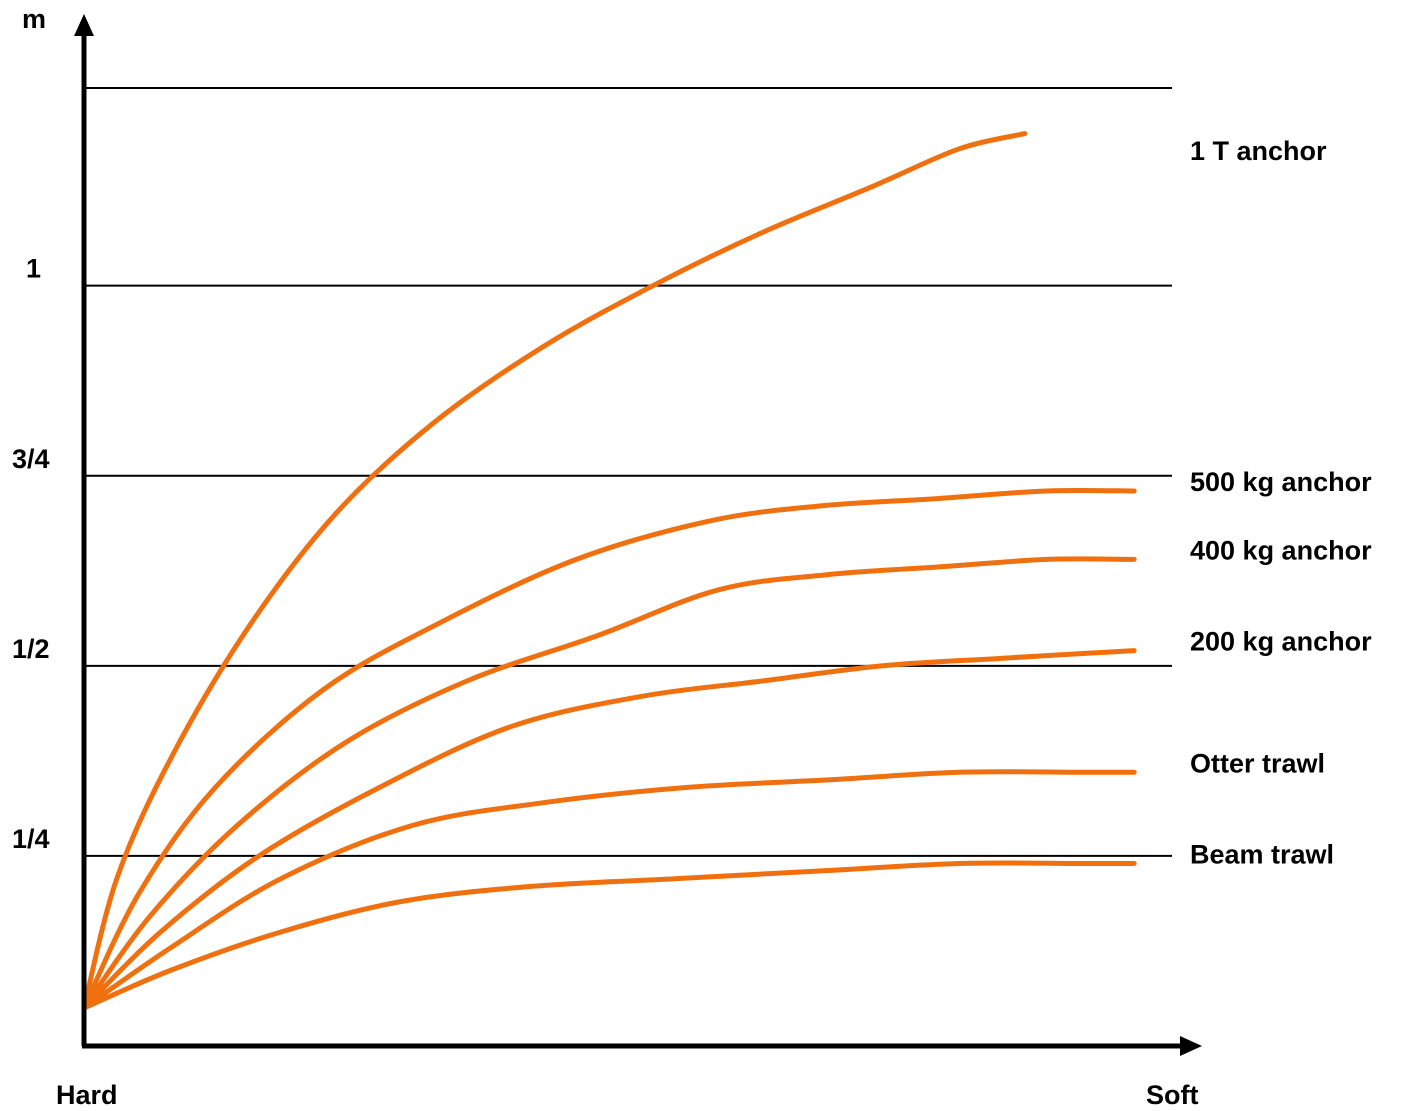 Image resolution: width=1418 pixels, height=1111 pixels. What do you see at coordinates (1257, 763) in the screenshot?
I see `series-label: Otter trawl` at bounding box center [1257, 763].